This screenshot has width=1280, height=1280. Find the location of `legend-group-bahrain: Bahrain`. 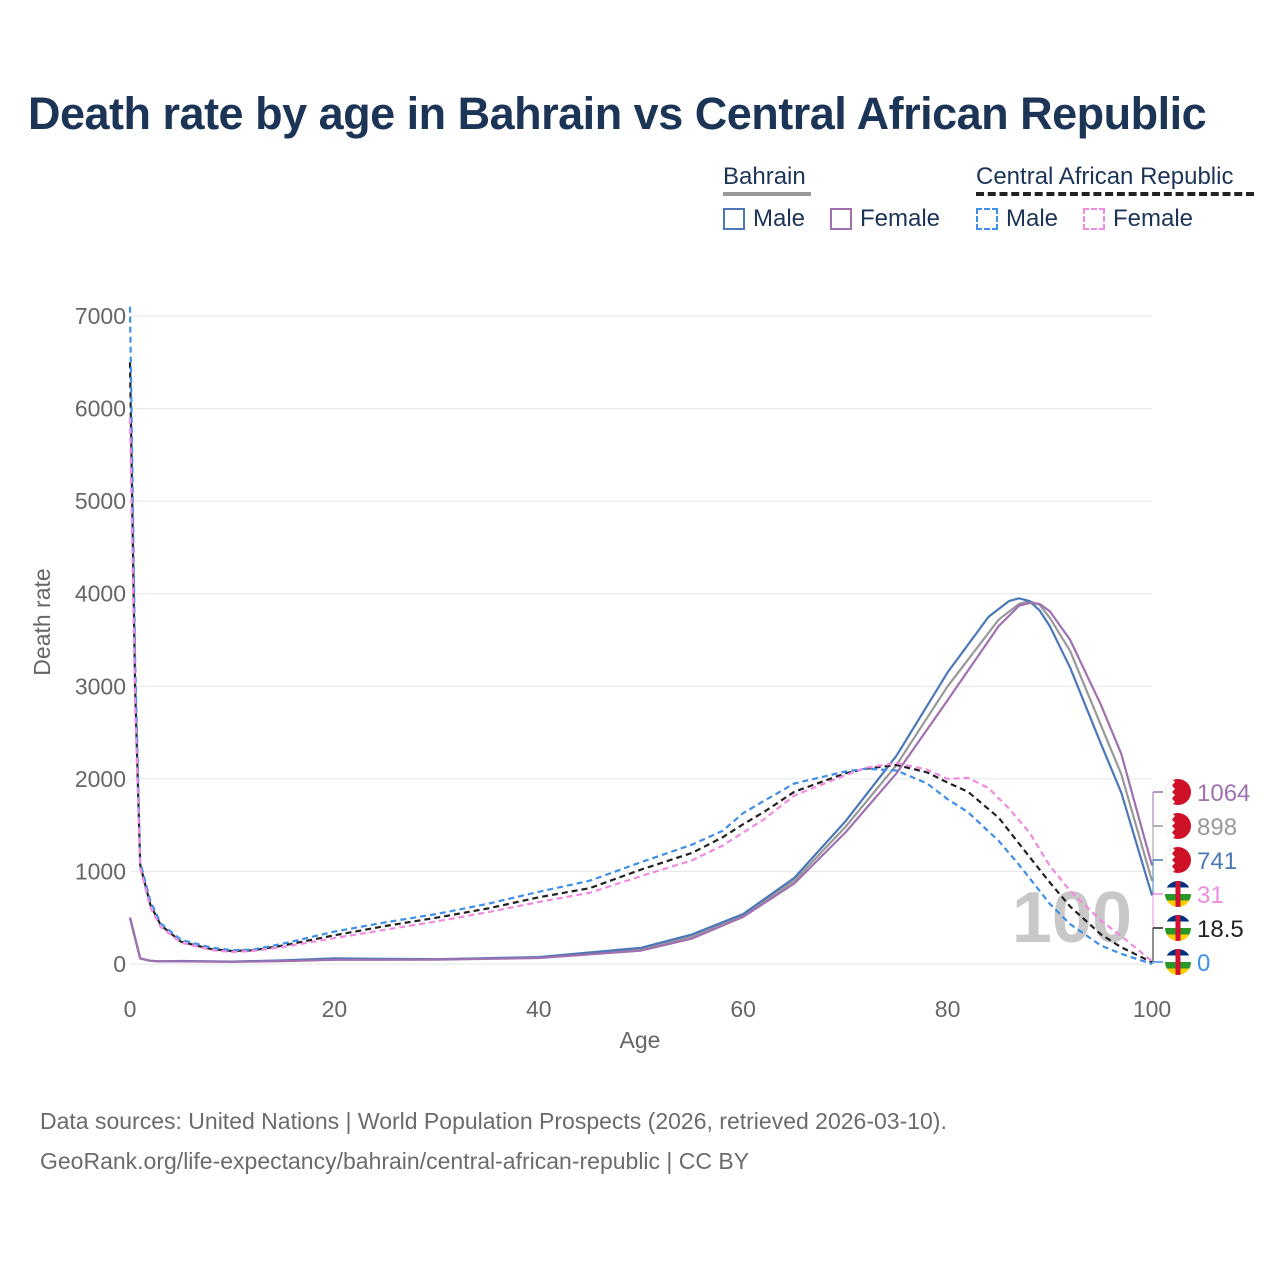

legend-group-bahrain: Bahrain is located at coordinates (764, 176).